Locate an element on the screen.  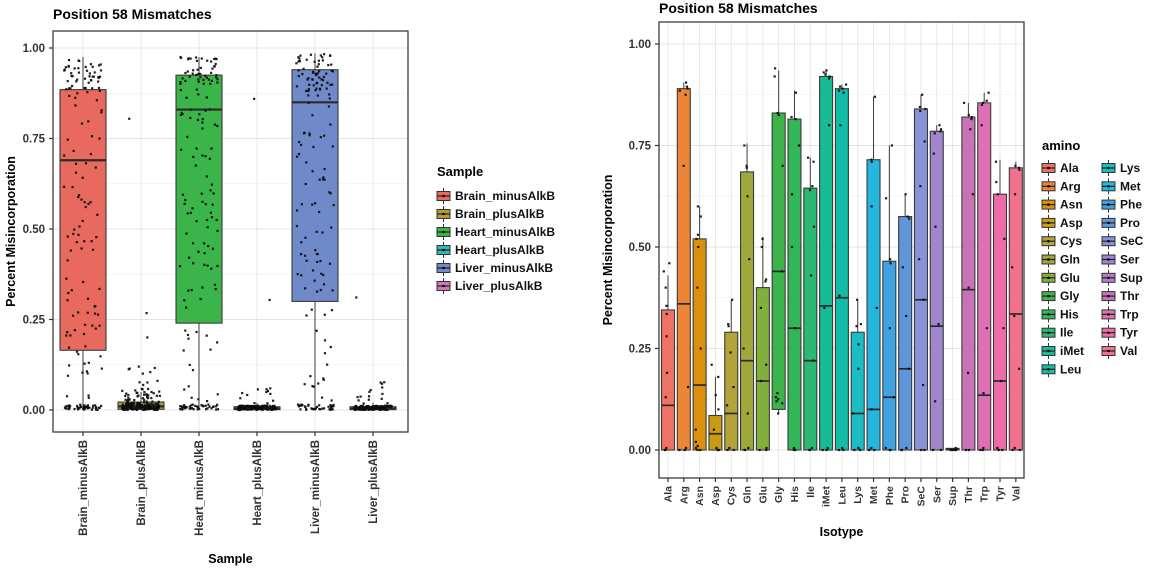
x-tick-label: Thr is located at coordinates (969, 494).